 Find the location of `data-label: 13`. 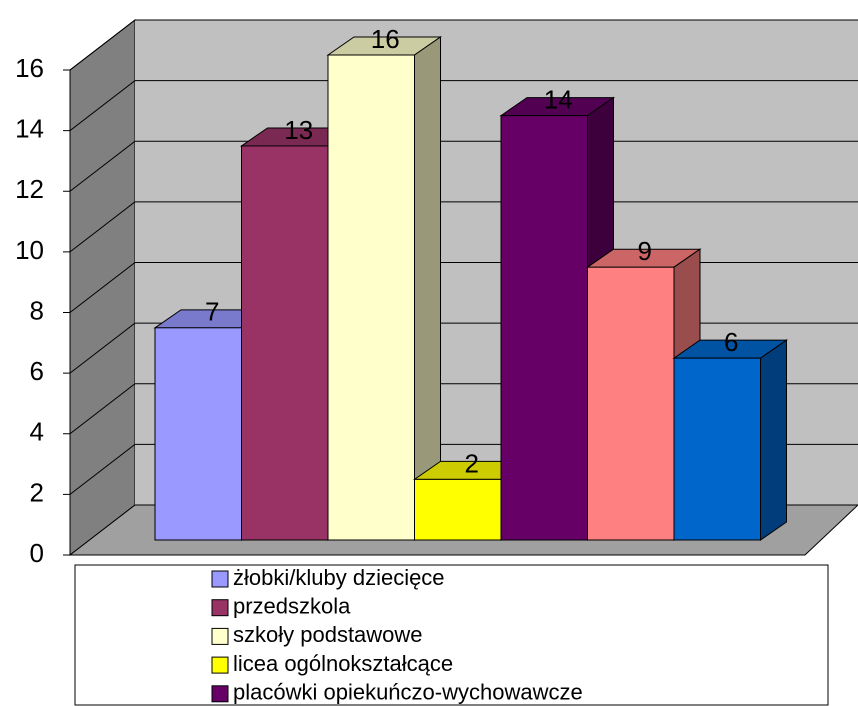

data-label: 13 is located at coordinates (298, 130).